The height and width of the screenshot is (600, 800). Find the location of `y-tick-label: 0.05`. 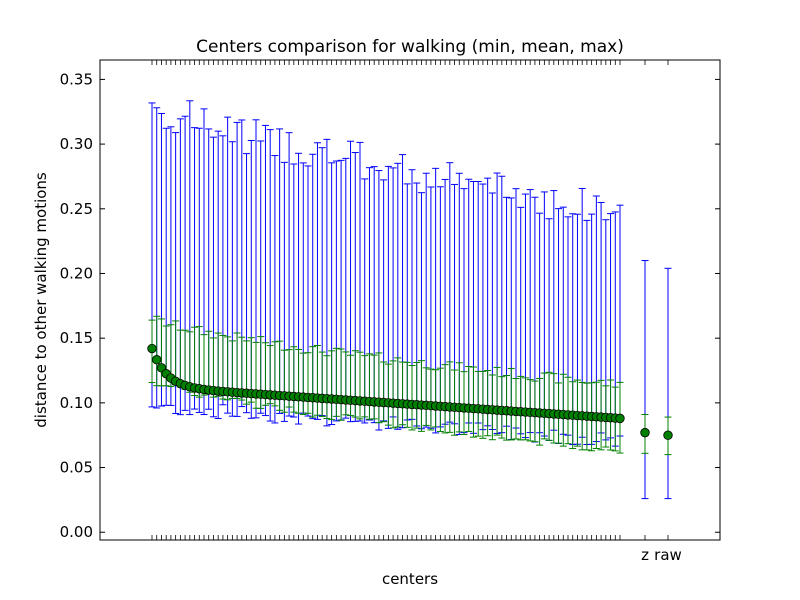

y-tick-label: 0.05 is located at coordinates (76, 468).